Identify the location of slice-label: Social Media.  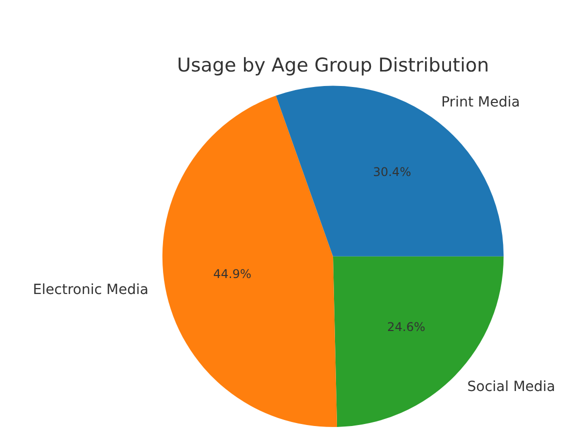
(511, 387).